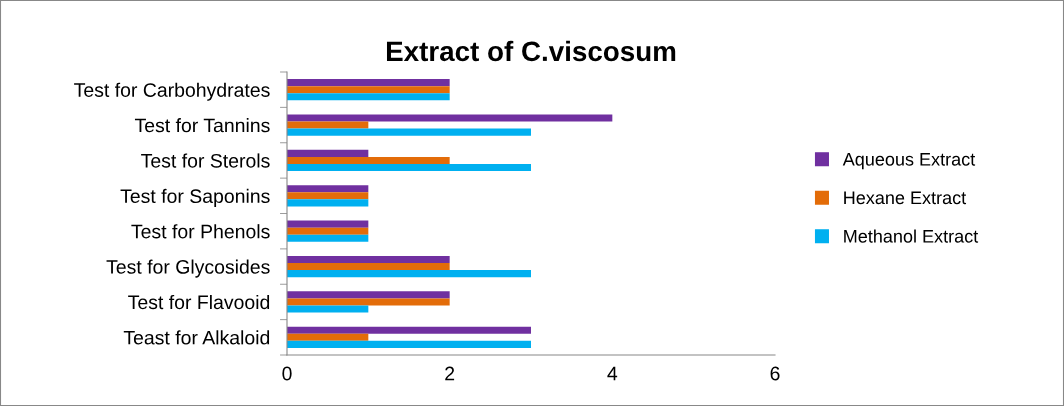  Describe the element at coordinates (188, 268) in the screenshot. I see `y-tick-label: Test for Glycosides` at that location.